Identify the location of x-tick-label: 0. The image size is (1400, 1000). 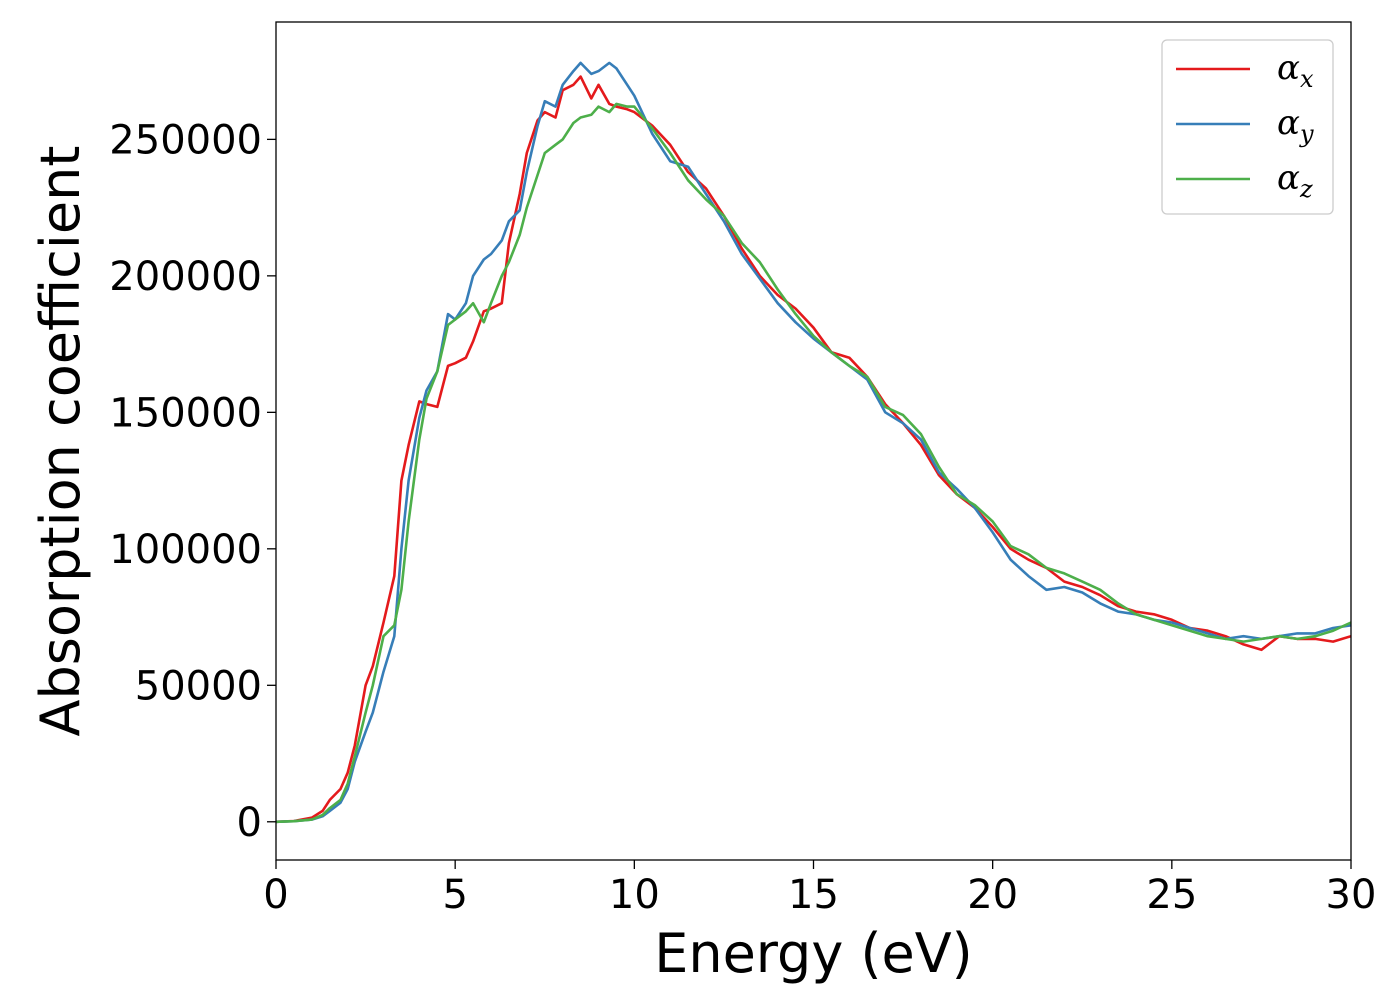
(275, 895).